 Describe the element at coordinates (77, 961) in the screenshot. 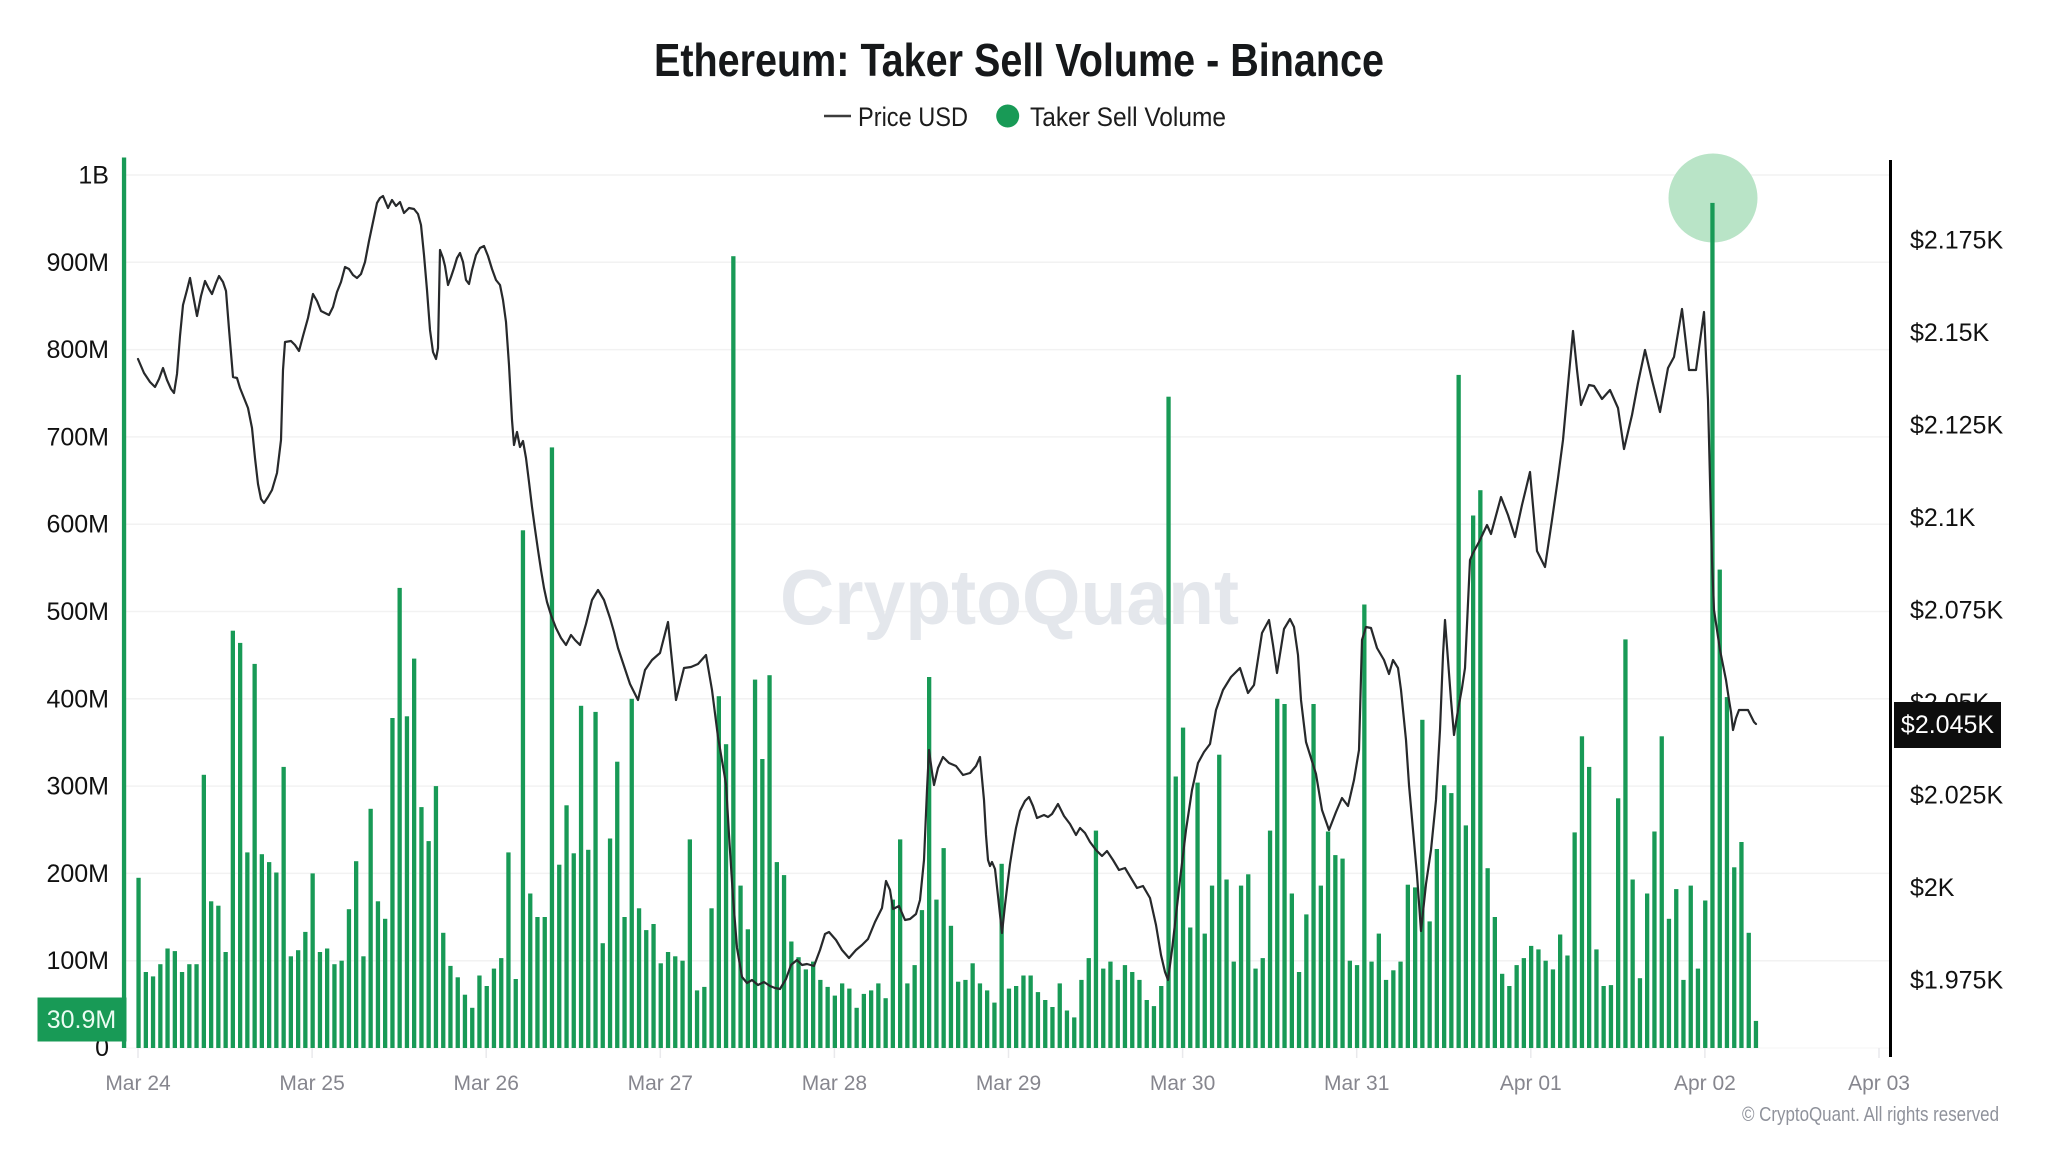

I see `svg-text: 100M` at that location.